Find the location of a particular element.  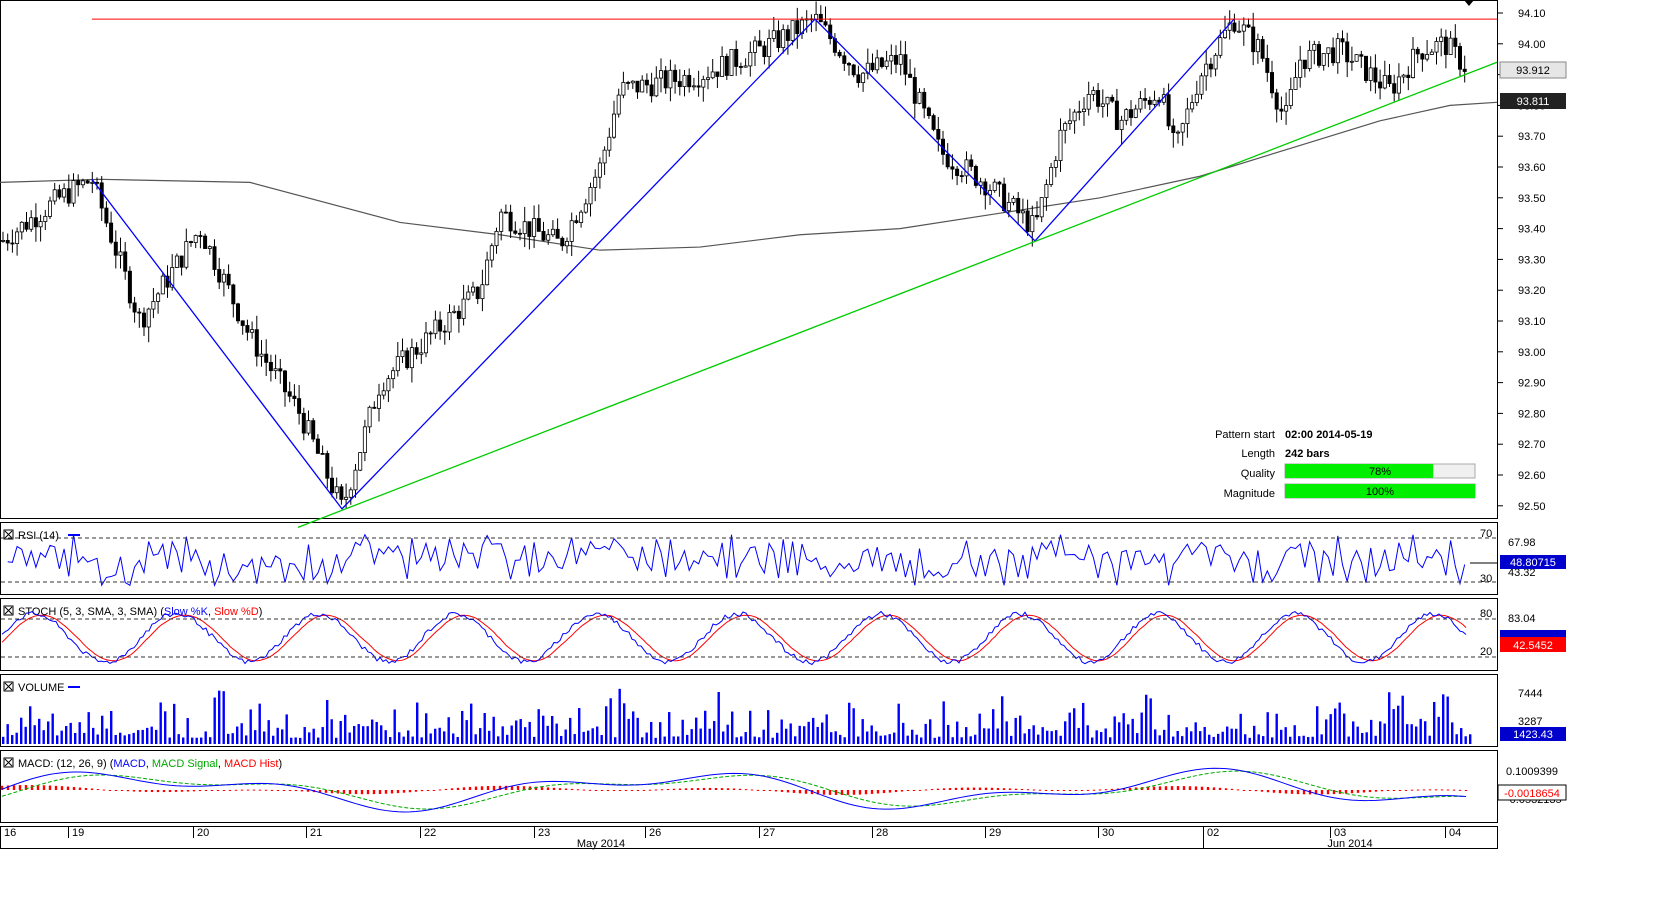

volume-tick-low: 3287 is located at coordinates (1530, 722).